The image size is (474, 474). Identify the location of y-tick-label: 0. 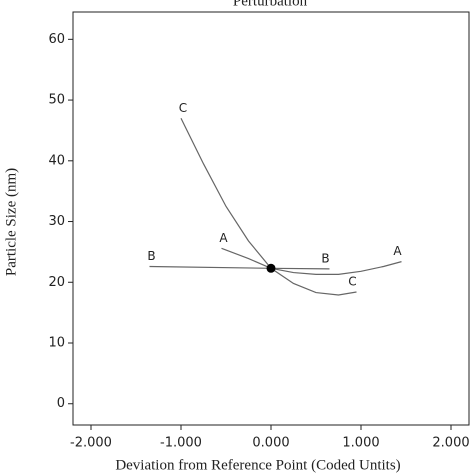
(61, 403).